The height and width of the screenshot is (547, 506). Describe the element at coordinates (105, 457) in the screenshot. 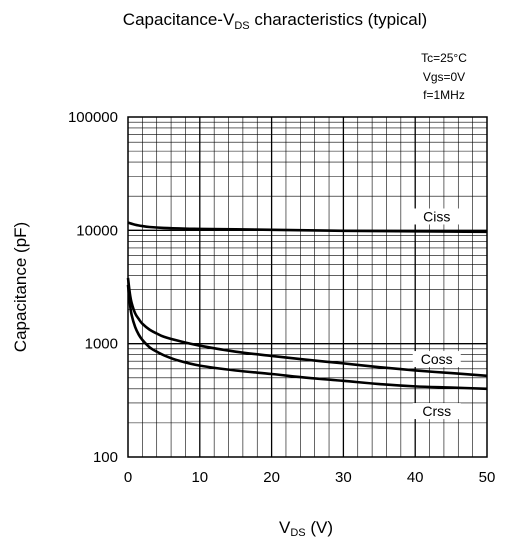

I see `y-tick-label: 100` at that location.